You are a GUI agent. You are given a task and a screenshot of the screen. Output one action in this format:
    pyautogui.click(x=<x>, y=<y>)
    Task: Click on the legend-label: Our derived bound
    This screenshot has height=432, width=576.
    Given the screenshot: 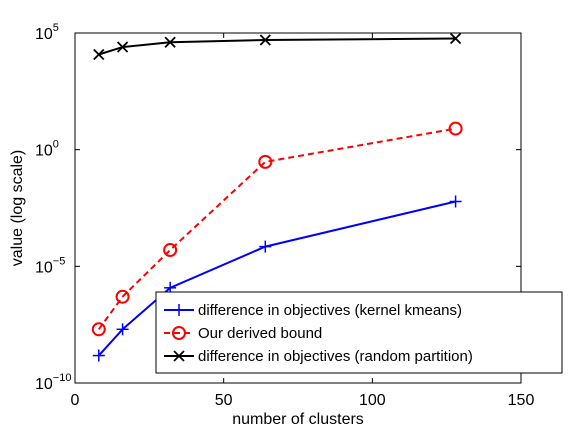 What is the action you would take?
    pyautogui.click(x=260, y=333)
    